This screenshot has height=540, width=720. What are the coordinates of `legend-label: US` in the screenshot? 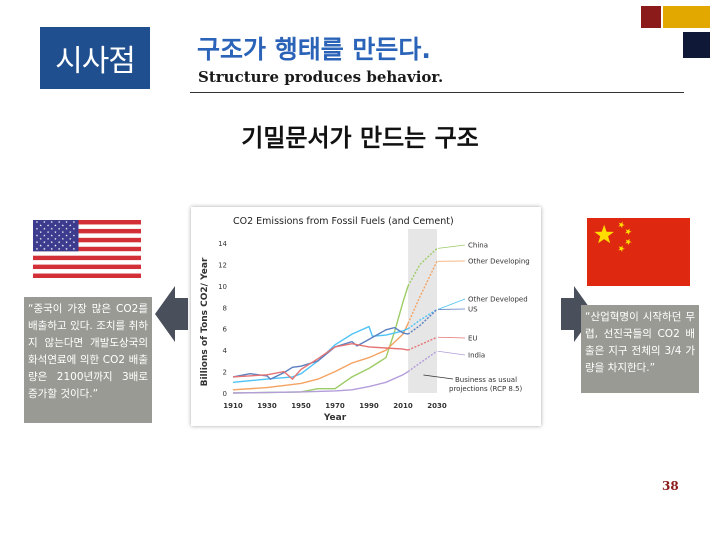 It's located at (473, 310).